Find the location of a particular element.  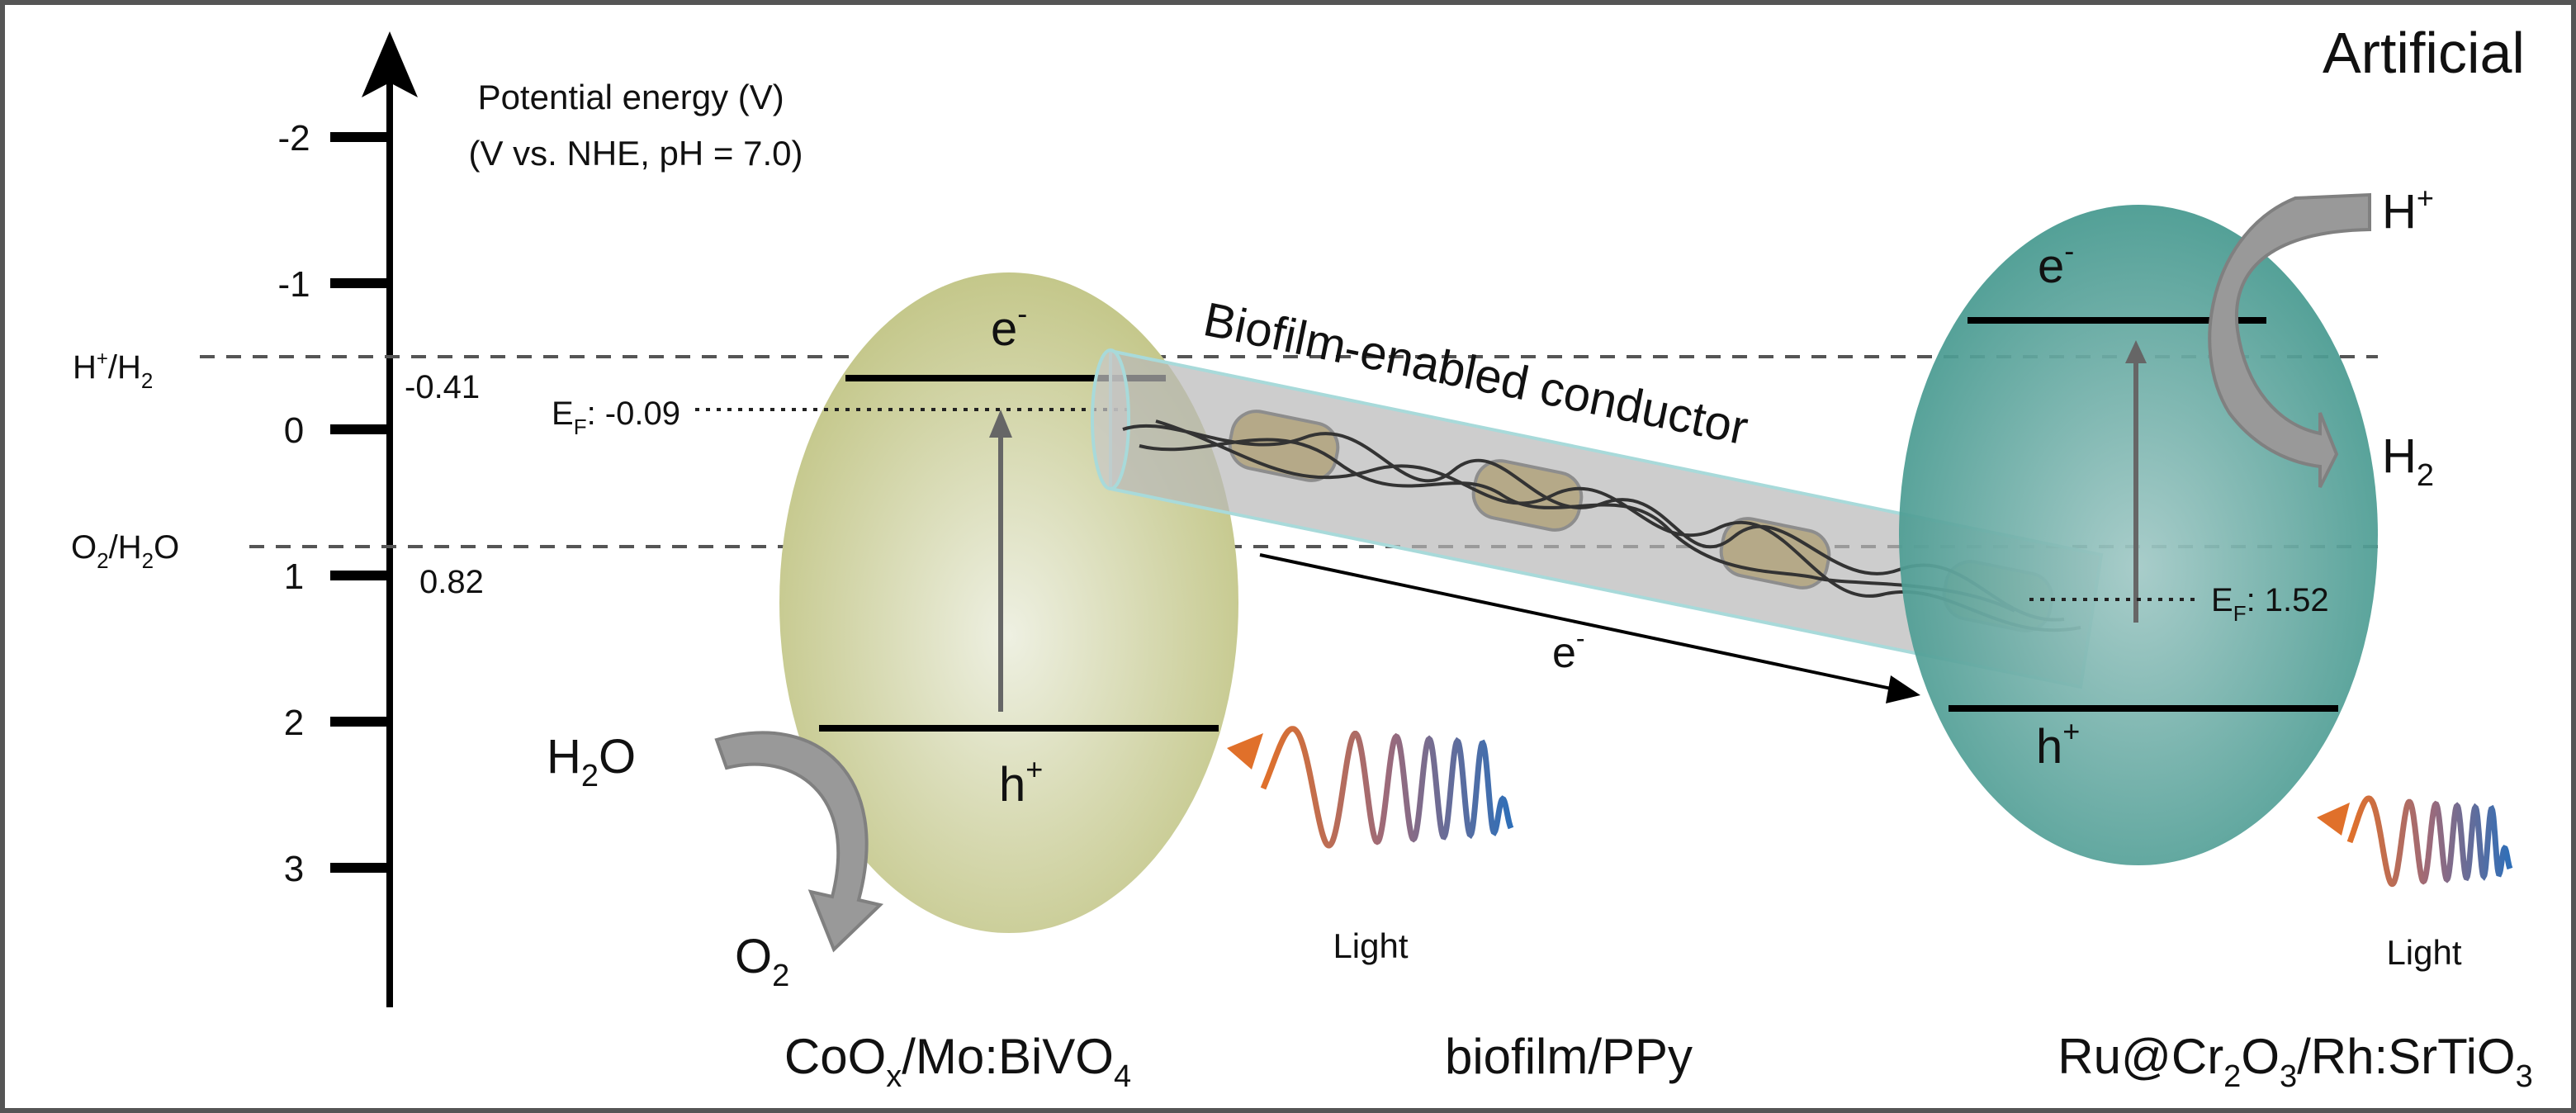

axis-tick-label: 1 is located at coordinates (294, 576).